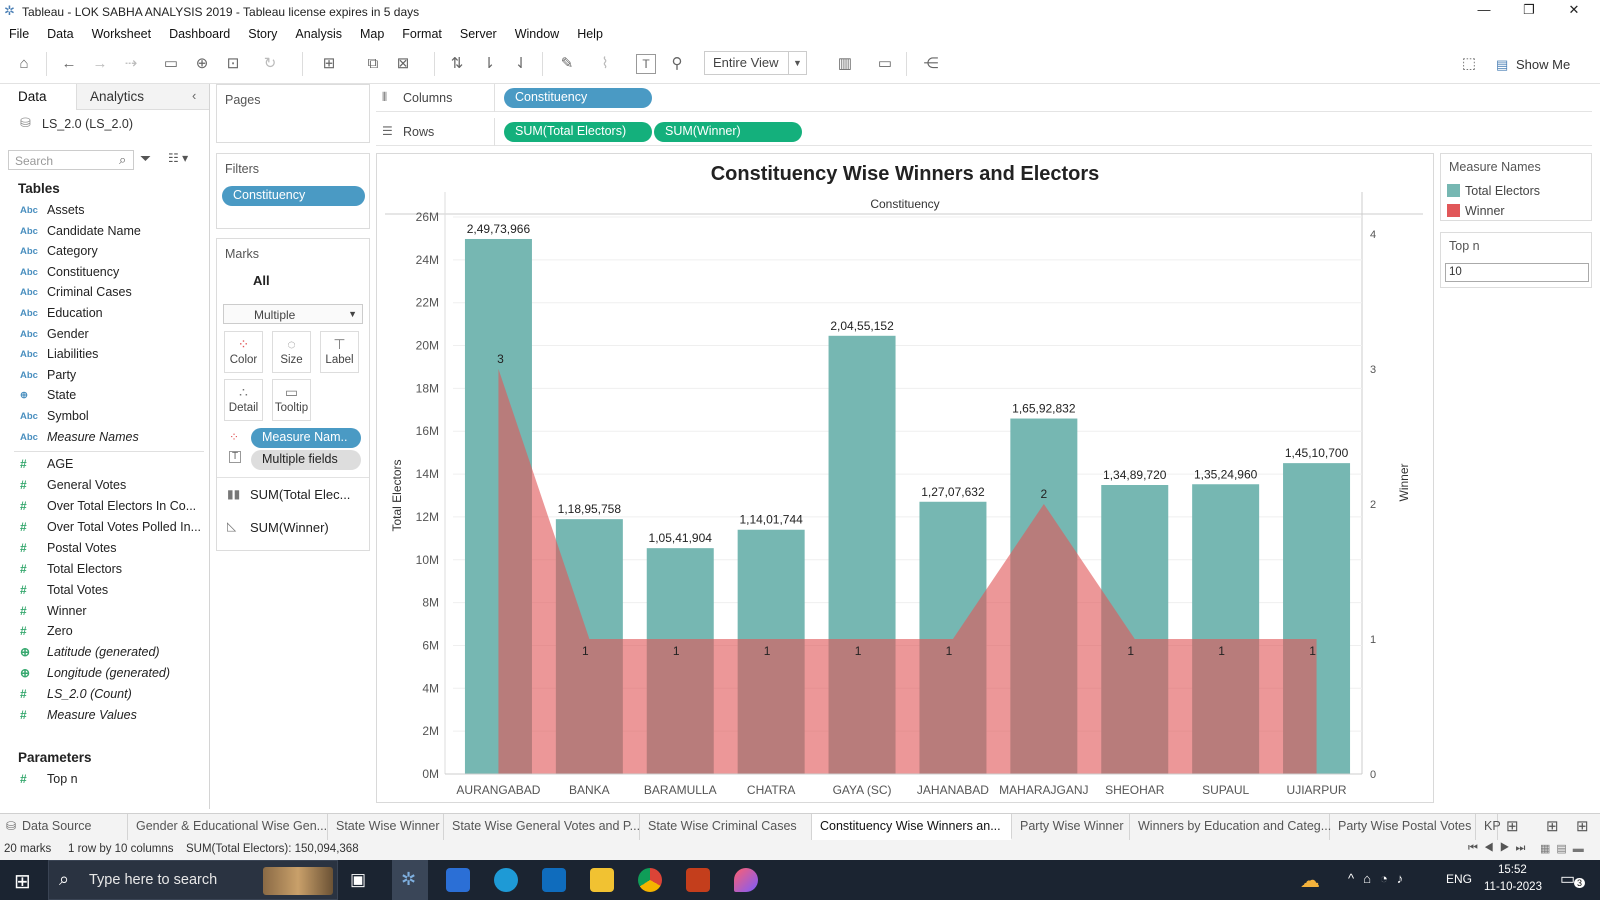  I want to click on legend-item-total-electors: Total Electors, so click(1503, 191).